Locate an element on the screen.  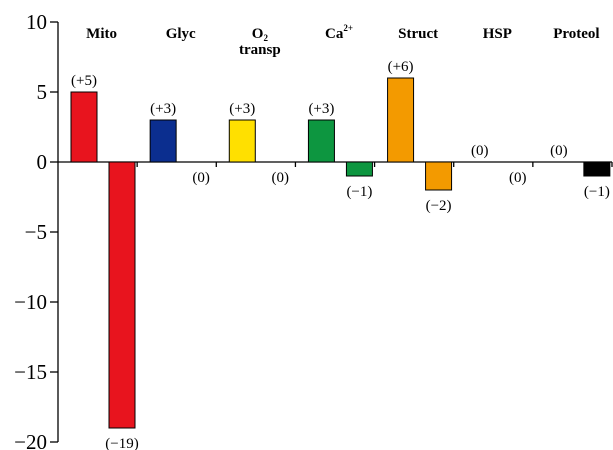
bar-proteol-down is located at coordinates (597, 169).